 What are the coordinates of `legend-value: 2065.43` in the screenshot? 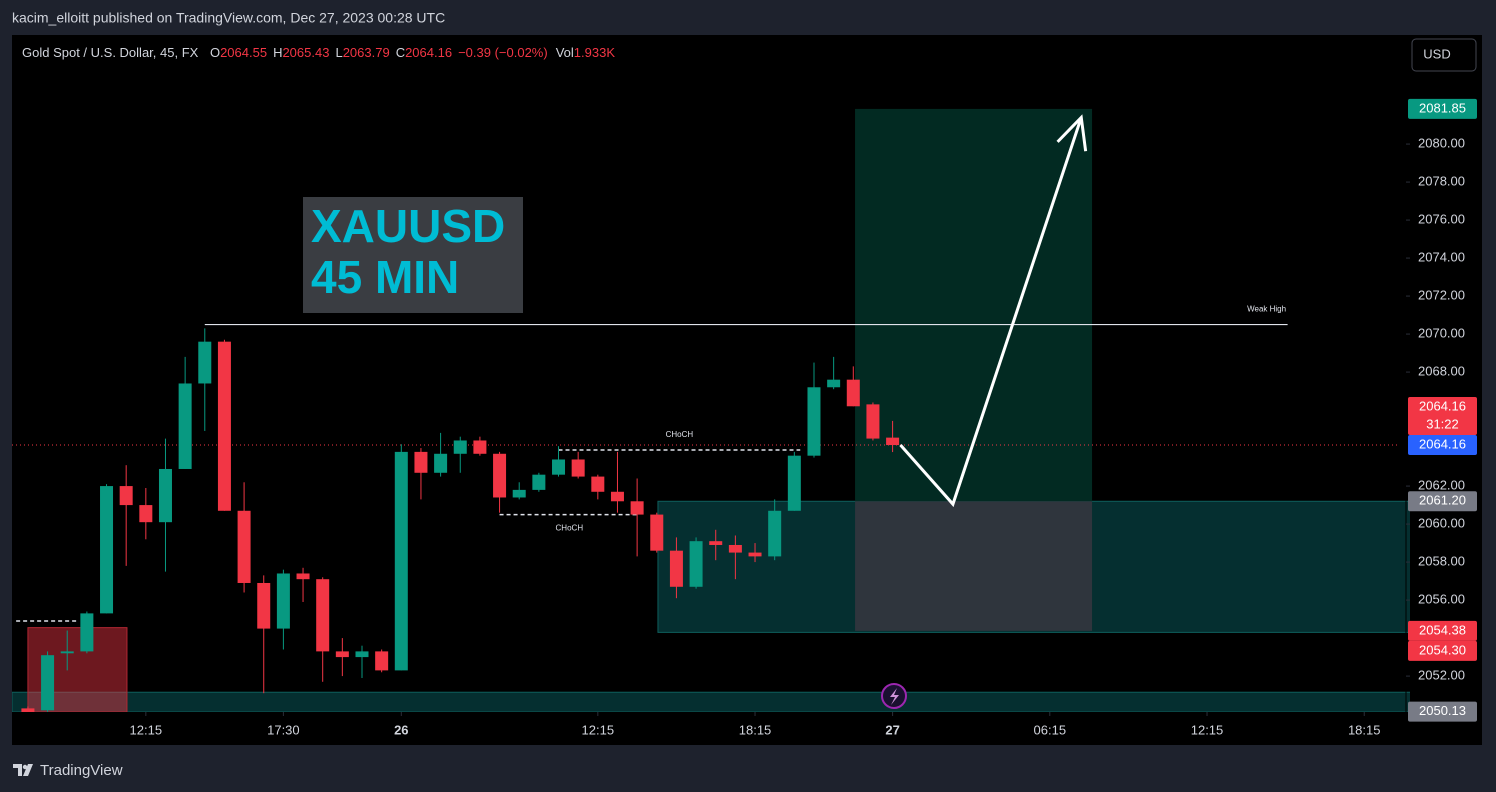 It's located at (305, 52).